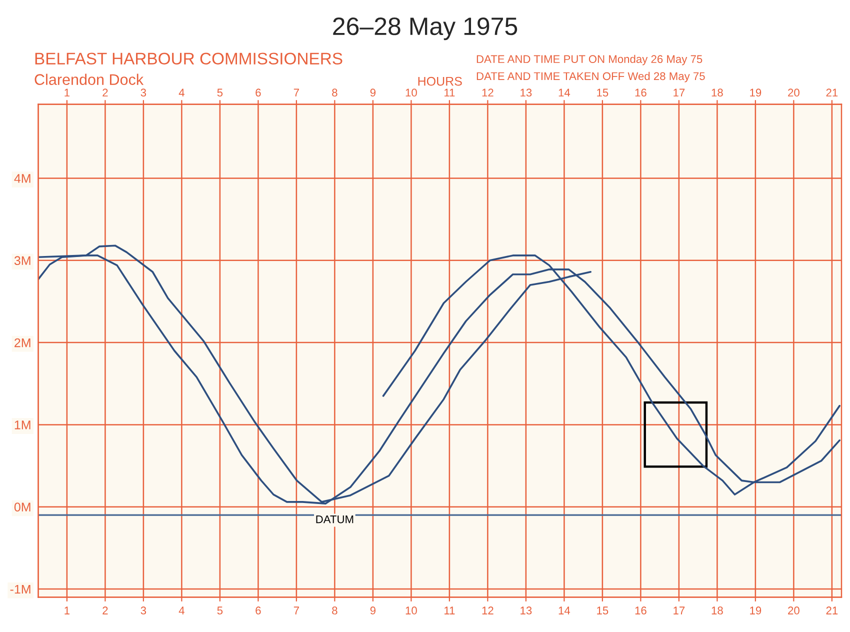 This screenshot has width=850, height=632. I want to click on x-tick-label: 7, so click(296, 92).